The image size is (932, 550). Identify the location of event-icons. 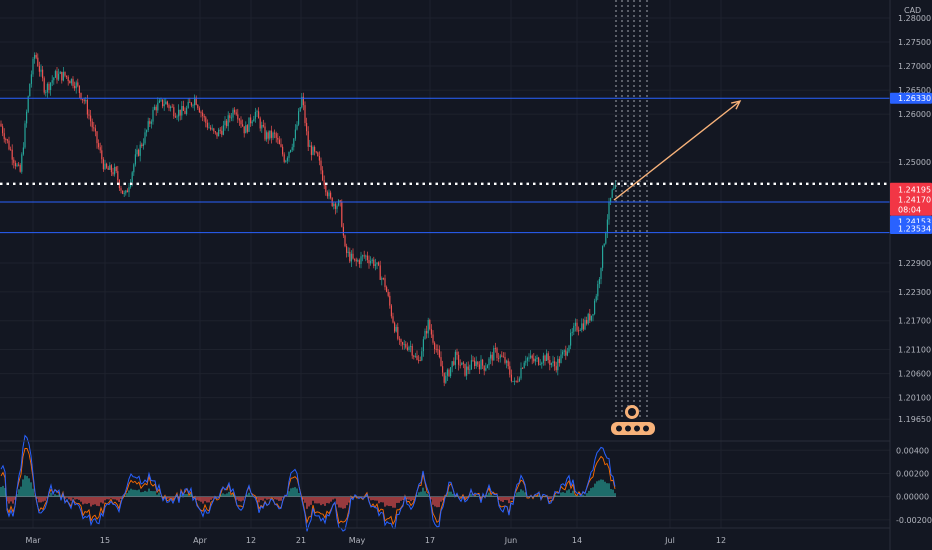
(633, 420).